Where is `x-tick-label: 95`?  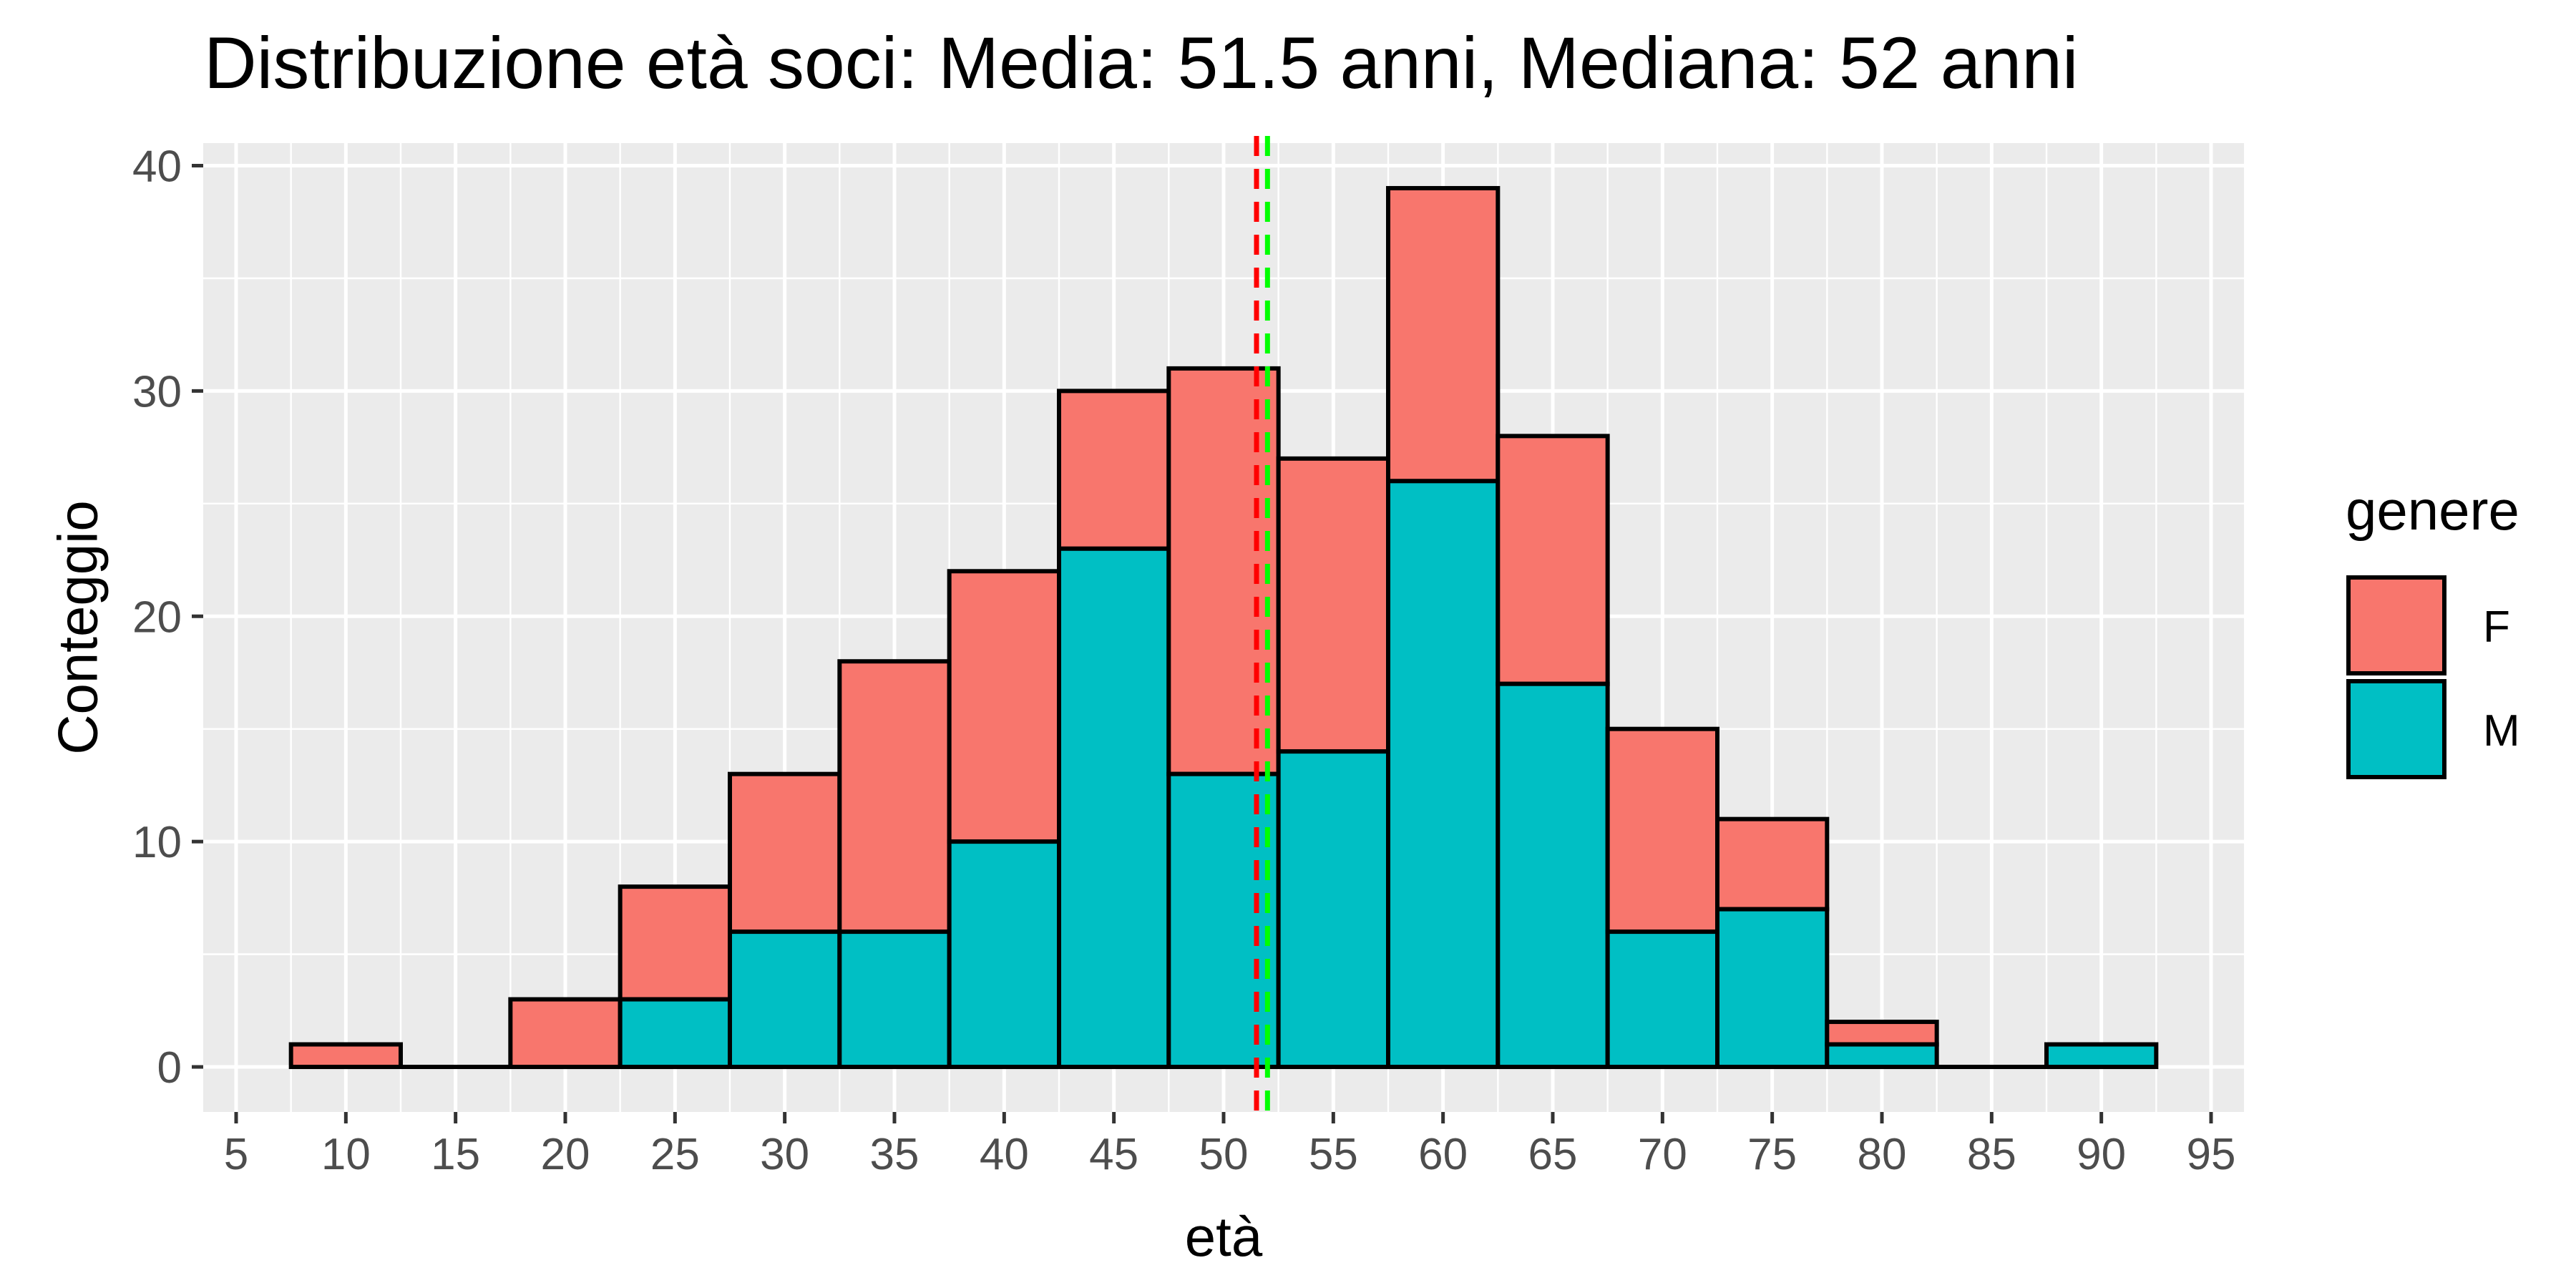 x-tick-label: 95 is located at coordinates (2211, 1154).